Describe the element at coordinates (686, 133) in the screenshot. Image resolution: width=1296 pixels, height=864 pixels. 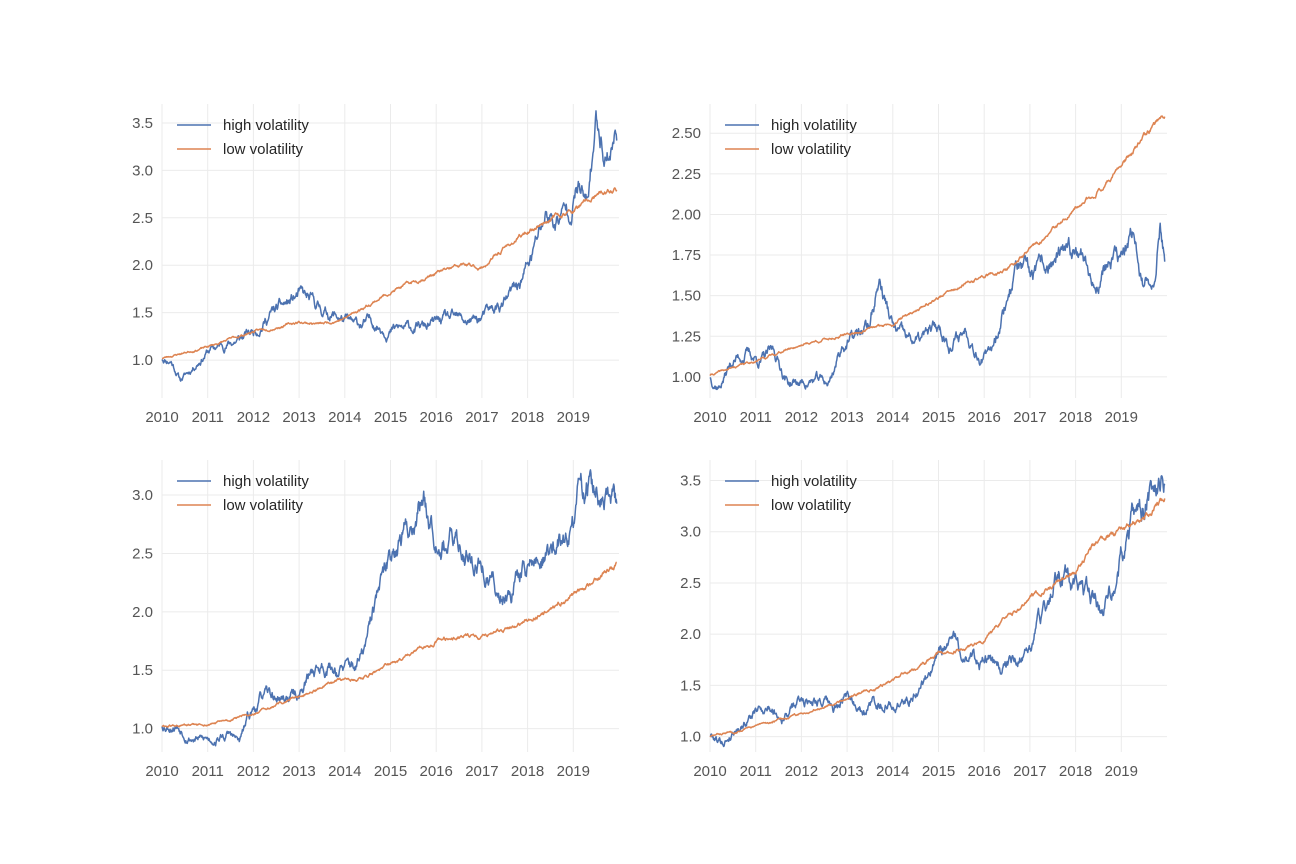
I see `y-tick-label: 2.50` at that location.